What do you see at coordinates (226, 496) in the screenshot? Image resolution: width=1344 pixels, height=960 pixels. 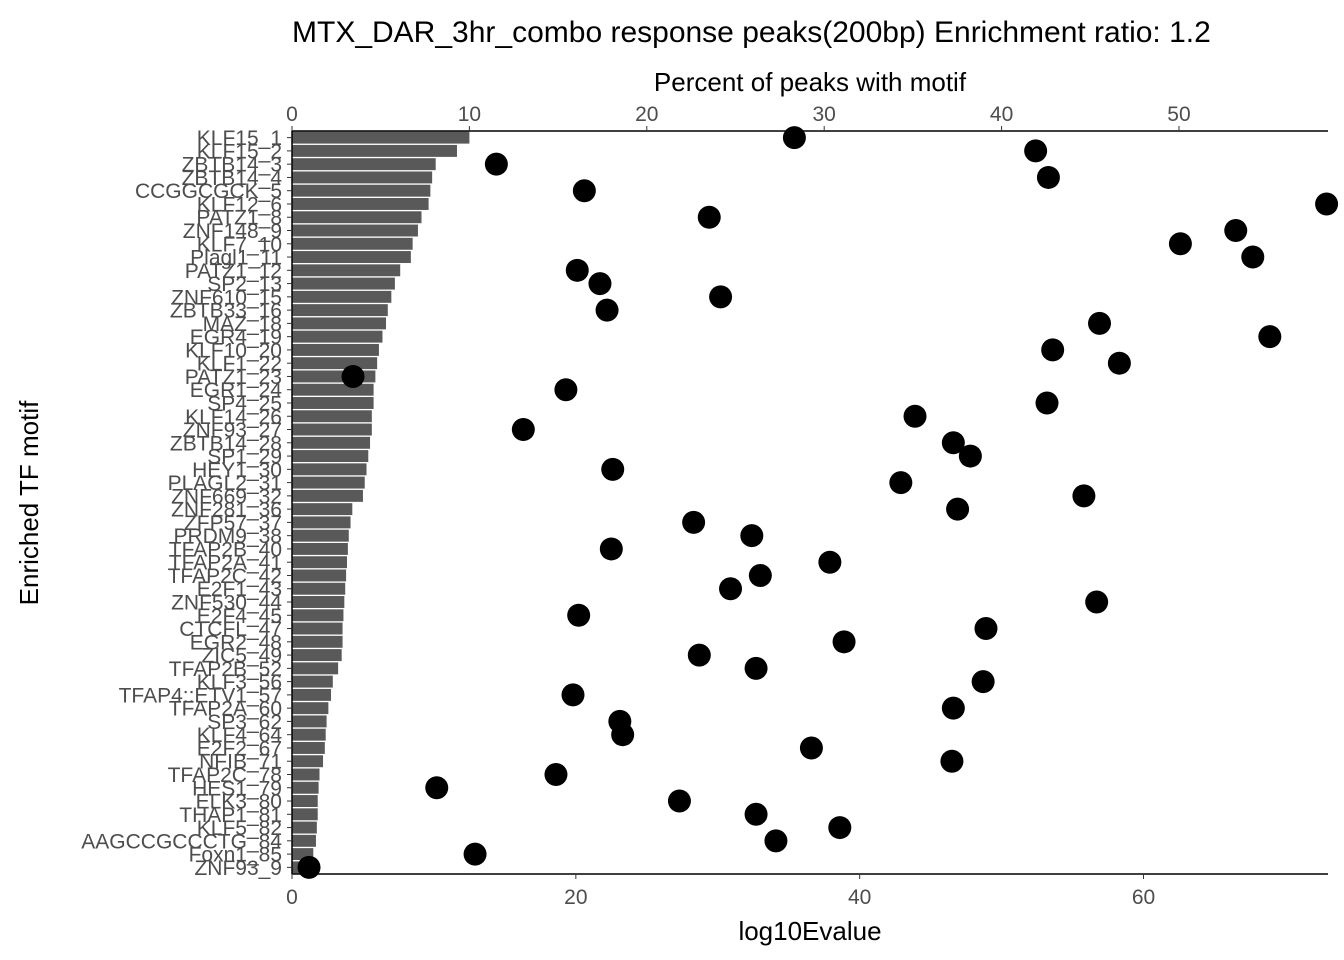 I see `category-label: ZNF669_32` at bounding box center [226, 496].